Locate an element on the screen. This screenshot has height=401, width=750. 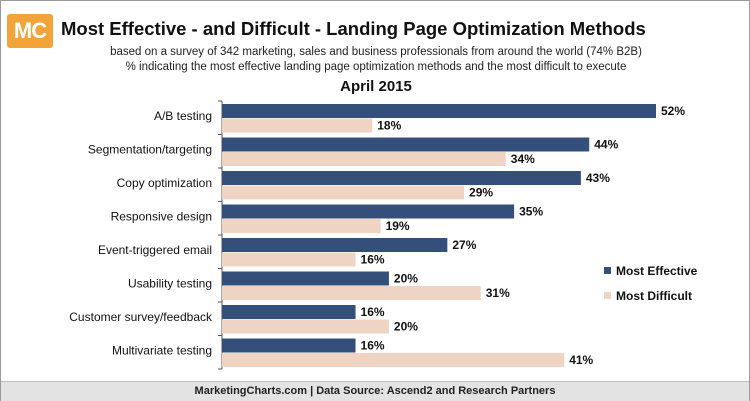
value-label: 31% is located at coordinates (498, 293).